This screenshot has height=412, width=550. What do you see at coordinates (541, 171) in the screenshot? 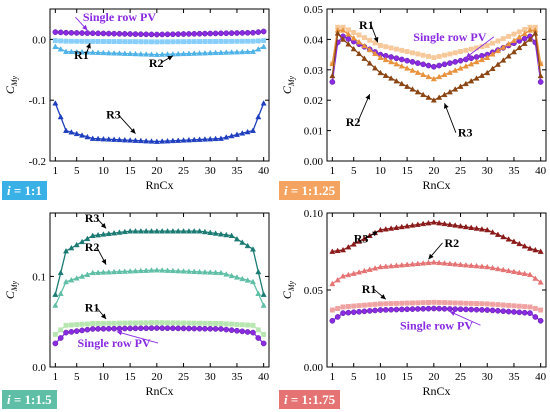
I see `x-tick-label: 40` at bounding box center [541, 171].